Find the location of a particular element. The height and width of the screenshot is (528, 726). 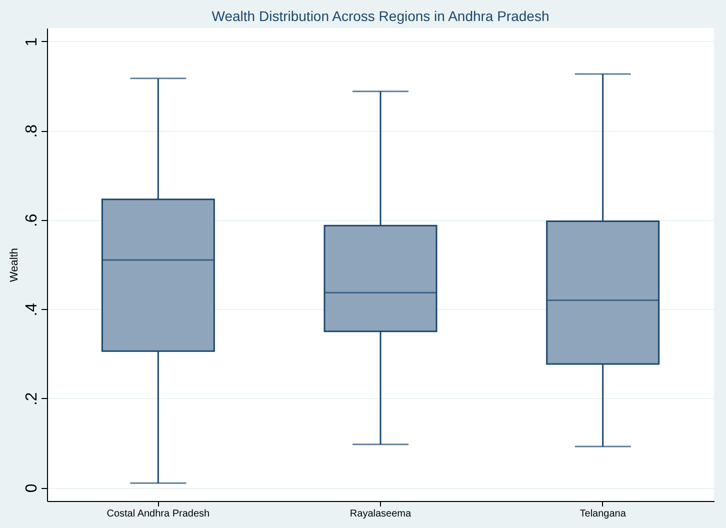

x-tick-label: Telangana is located at coordinates (603, 514).